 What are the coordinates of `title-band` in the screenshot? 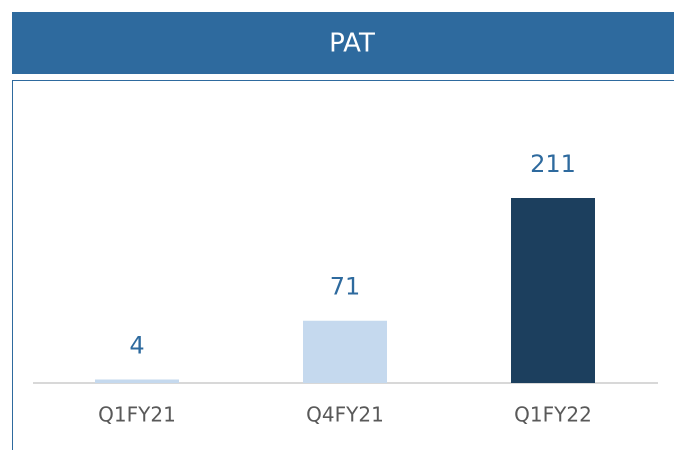 It's located at (343, 43).